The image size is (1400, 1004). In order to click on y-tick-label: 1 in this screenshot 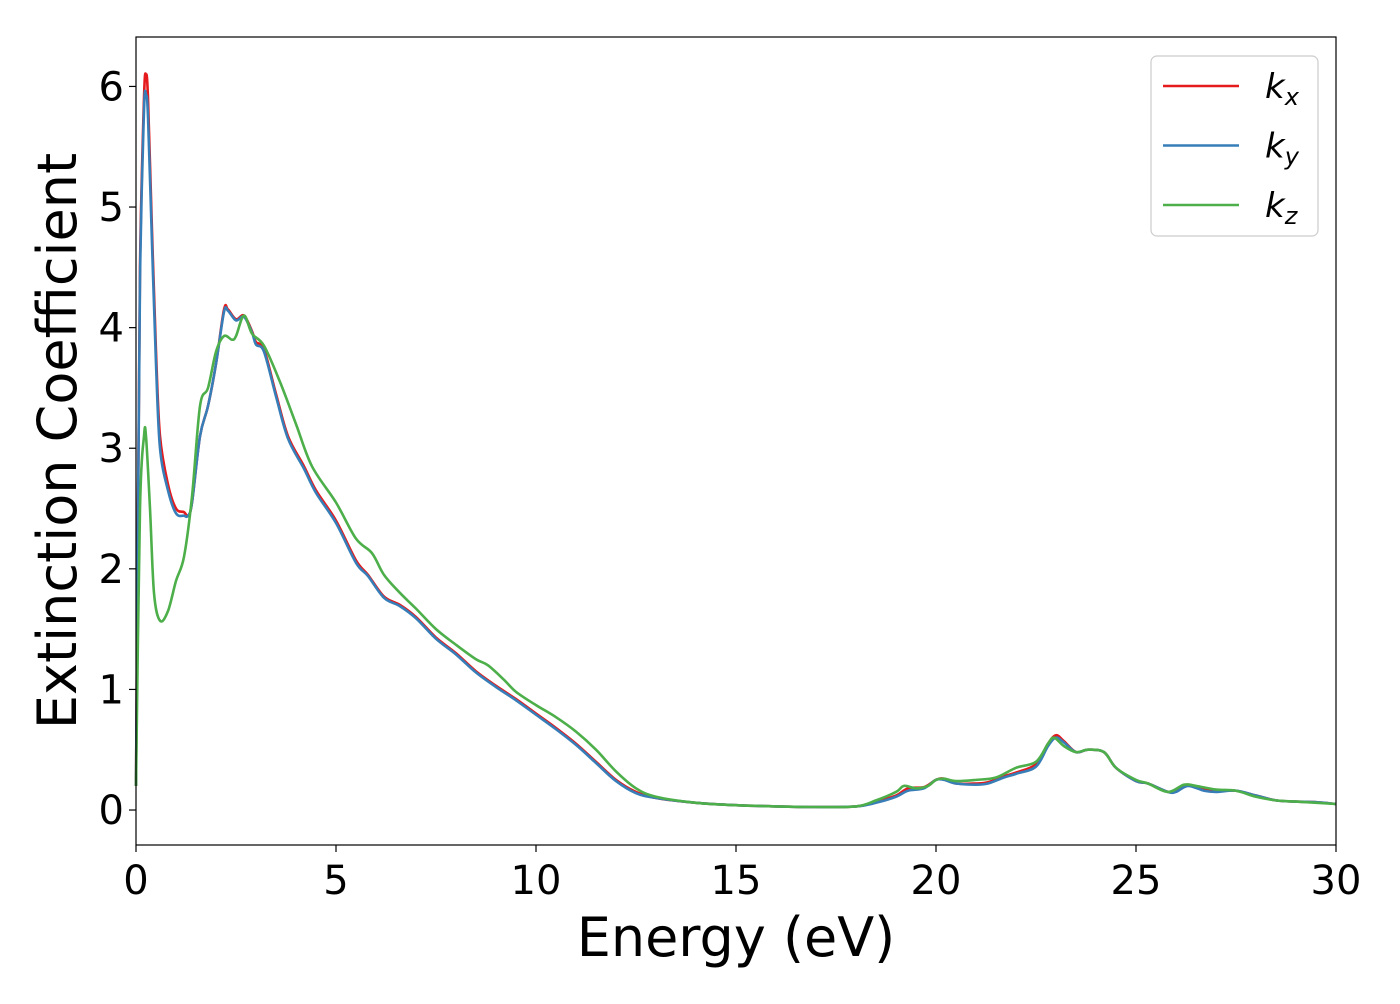, I will do `click(111, 690)`.